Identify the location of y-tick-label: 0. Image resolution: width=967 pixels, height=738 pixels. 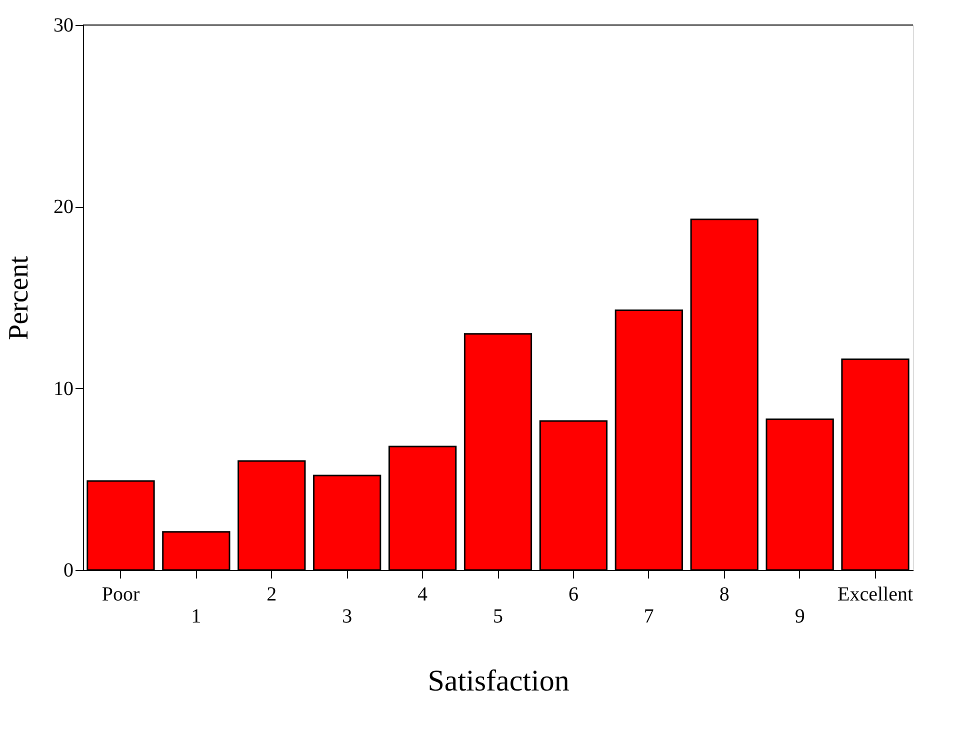
(69, 571).